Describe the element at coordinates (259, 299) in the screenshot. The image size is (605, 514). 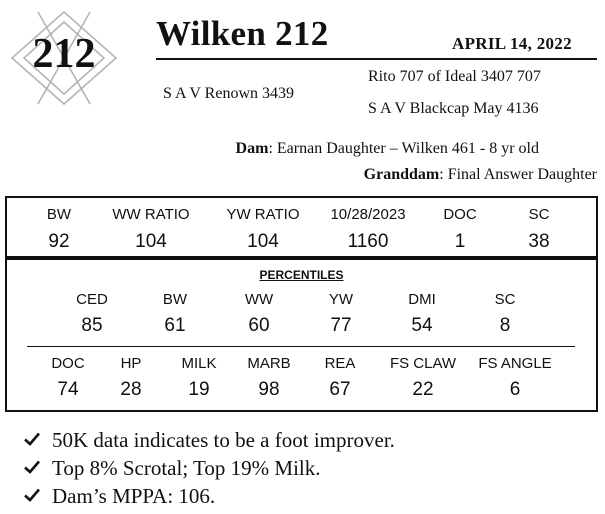
I see `pct-header-ww: WW` at that location.